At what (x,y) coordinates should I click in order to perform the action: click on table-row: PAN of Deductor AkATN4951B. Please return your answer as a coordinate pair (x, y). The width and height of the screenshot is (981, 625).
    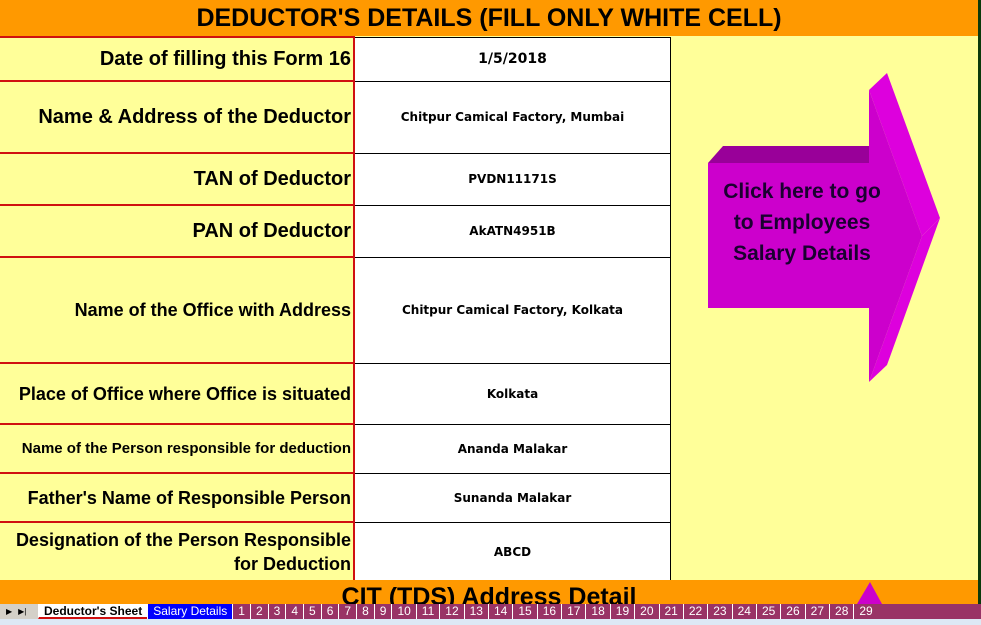
    Looking at the image, I should click on (335, 231).